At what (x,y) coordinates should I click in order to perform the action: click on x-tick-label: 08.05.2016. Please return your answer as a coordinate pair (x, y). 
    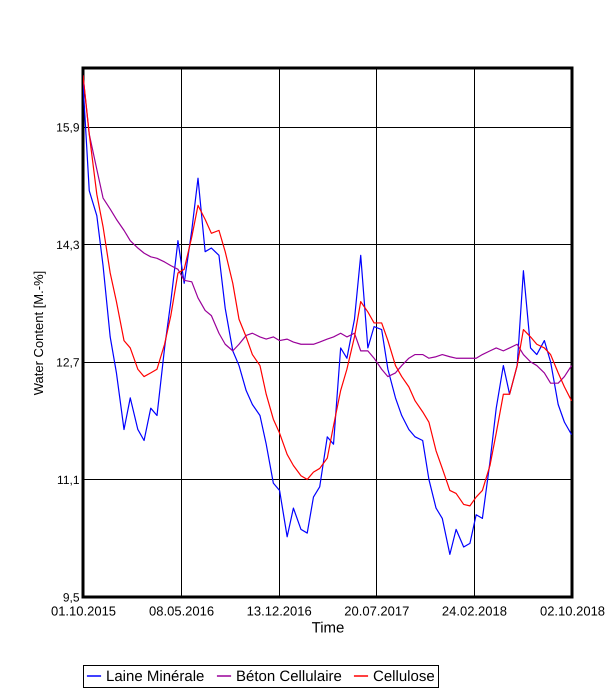
    Looking at the image, I should click on (181, 611).